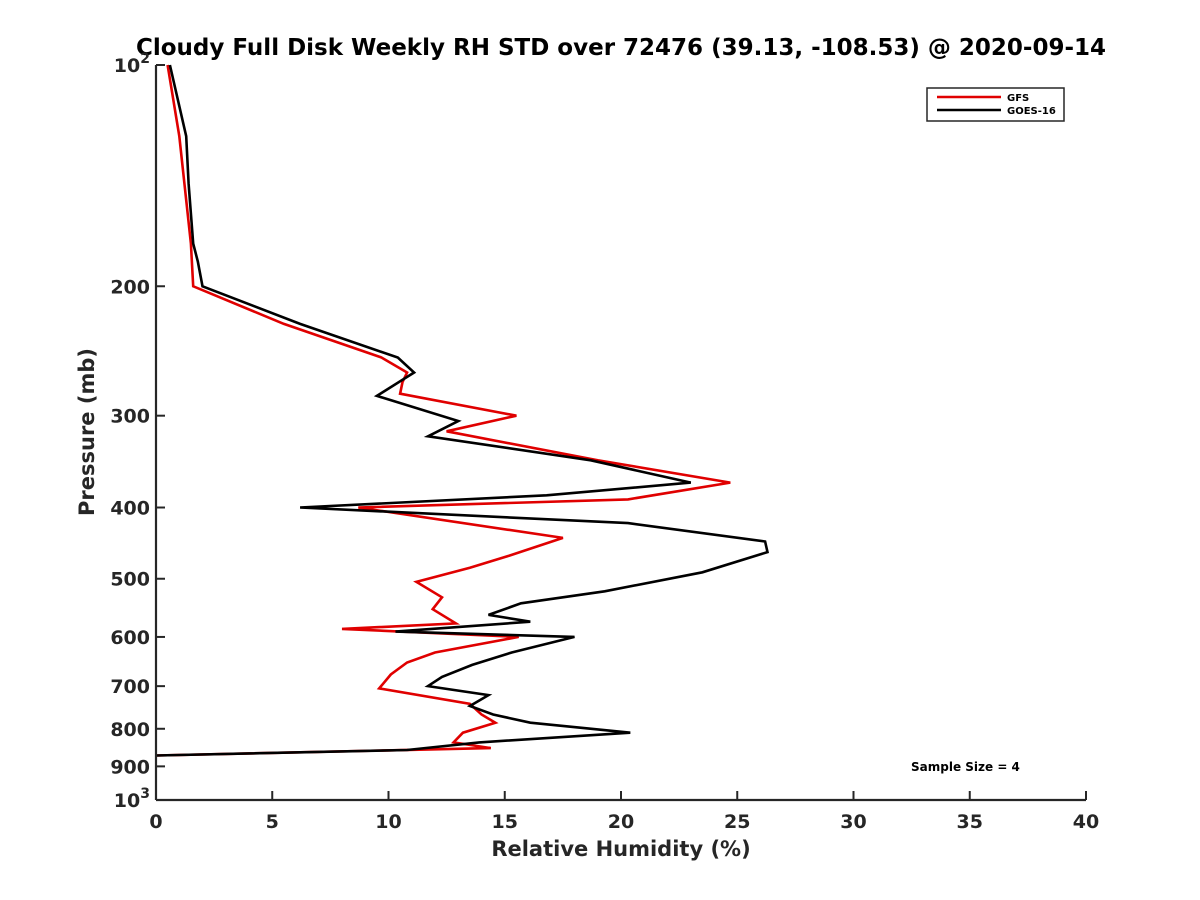 Image resolution: width=1200 pixels, height=900 pixels. Describe the element at coordinates (388, 822) in the screenshot. I see `x-tick-label: 10` at that location.